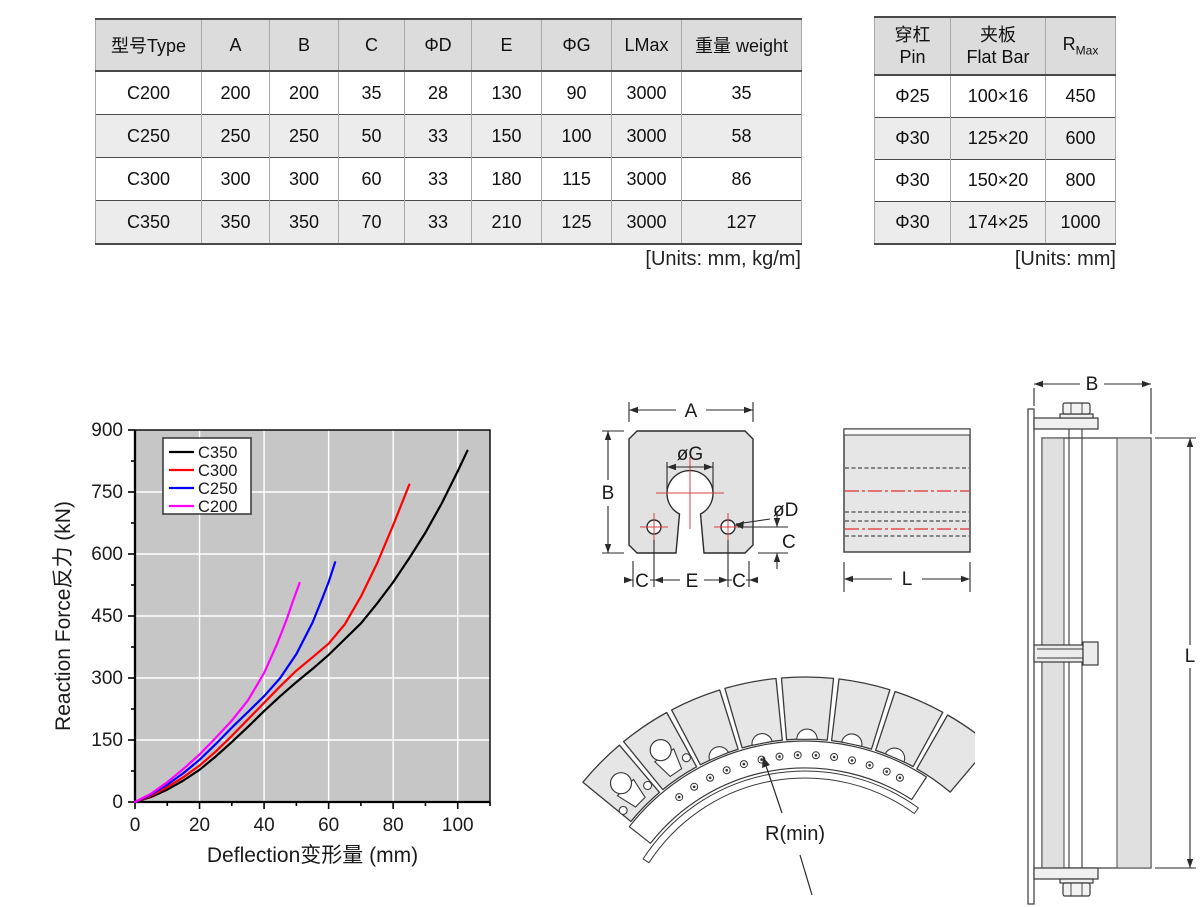 The image size is (1200, 907). I want to click on legend-label: C200, so click(217, 507).